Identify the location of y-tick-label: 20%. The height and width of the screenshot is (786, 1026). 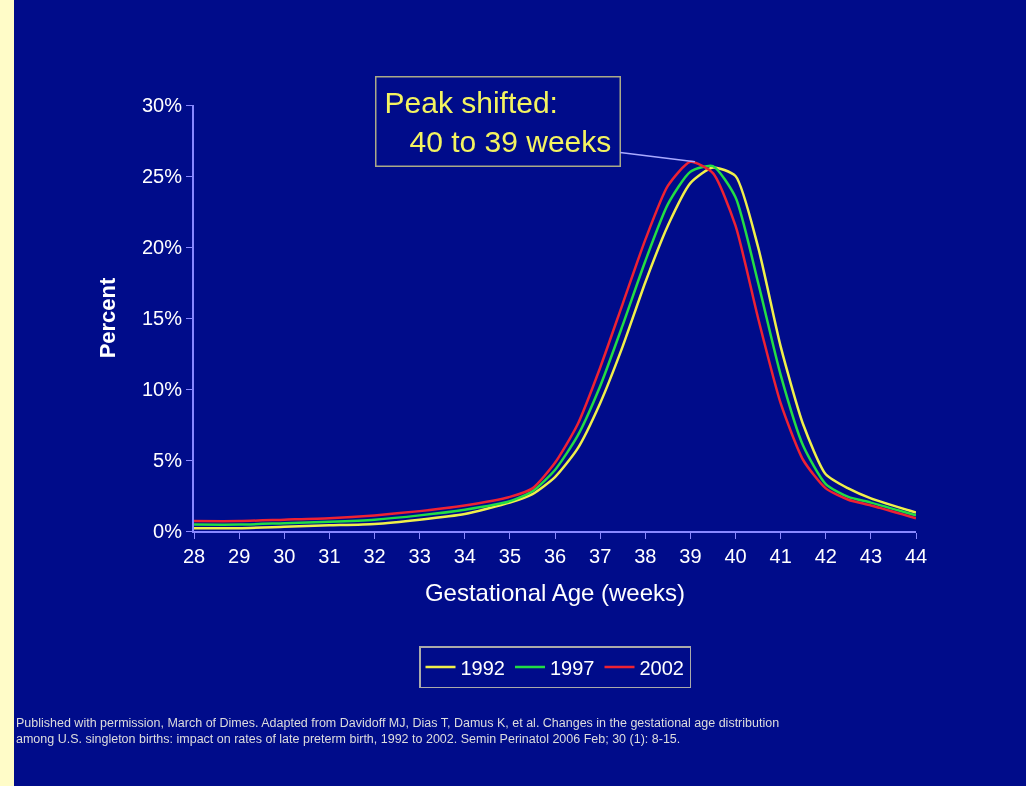
(162, 247).